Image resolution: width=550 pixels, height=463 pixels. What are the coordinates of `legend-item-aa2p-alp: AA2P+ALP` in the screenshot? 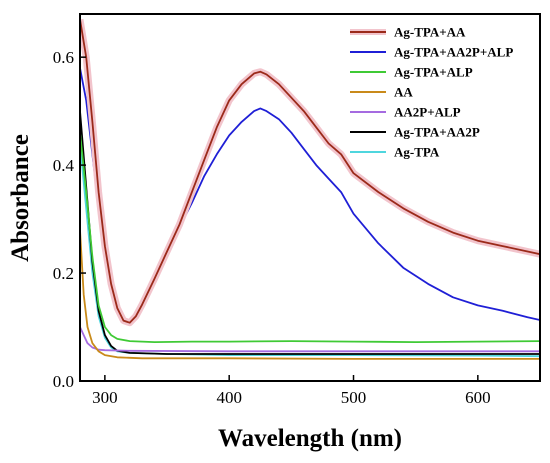 It's located at (405, 112).